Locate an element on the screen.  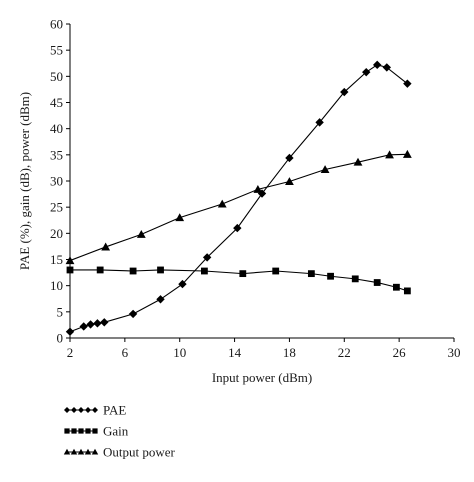
x-tick-label: 22 is located at coordinates (344, 352).